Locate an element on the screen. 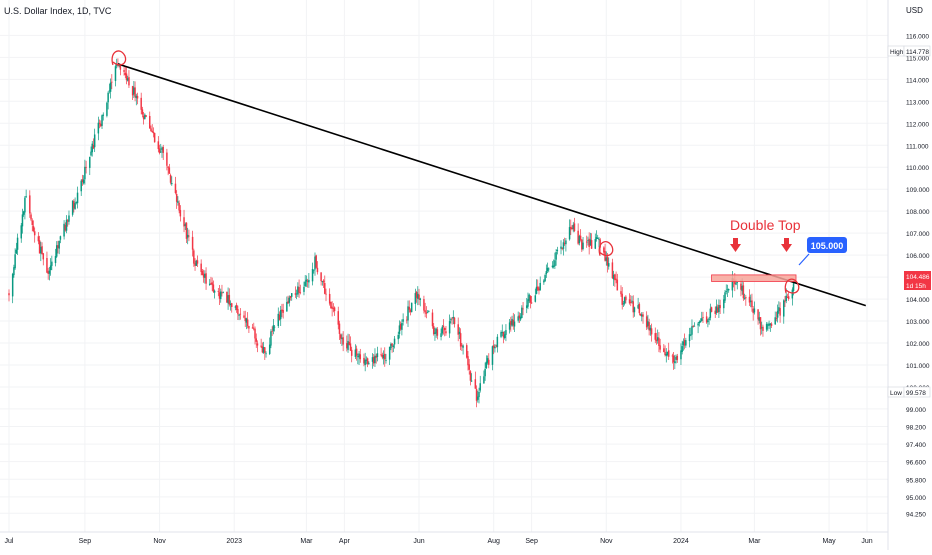 This screenshot has height=555, width=932. level-callout: 105.000 is located at coordinates (822, 251).